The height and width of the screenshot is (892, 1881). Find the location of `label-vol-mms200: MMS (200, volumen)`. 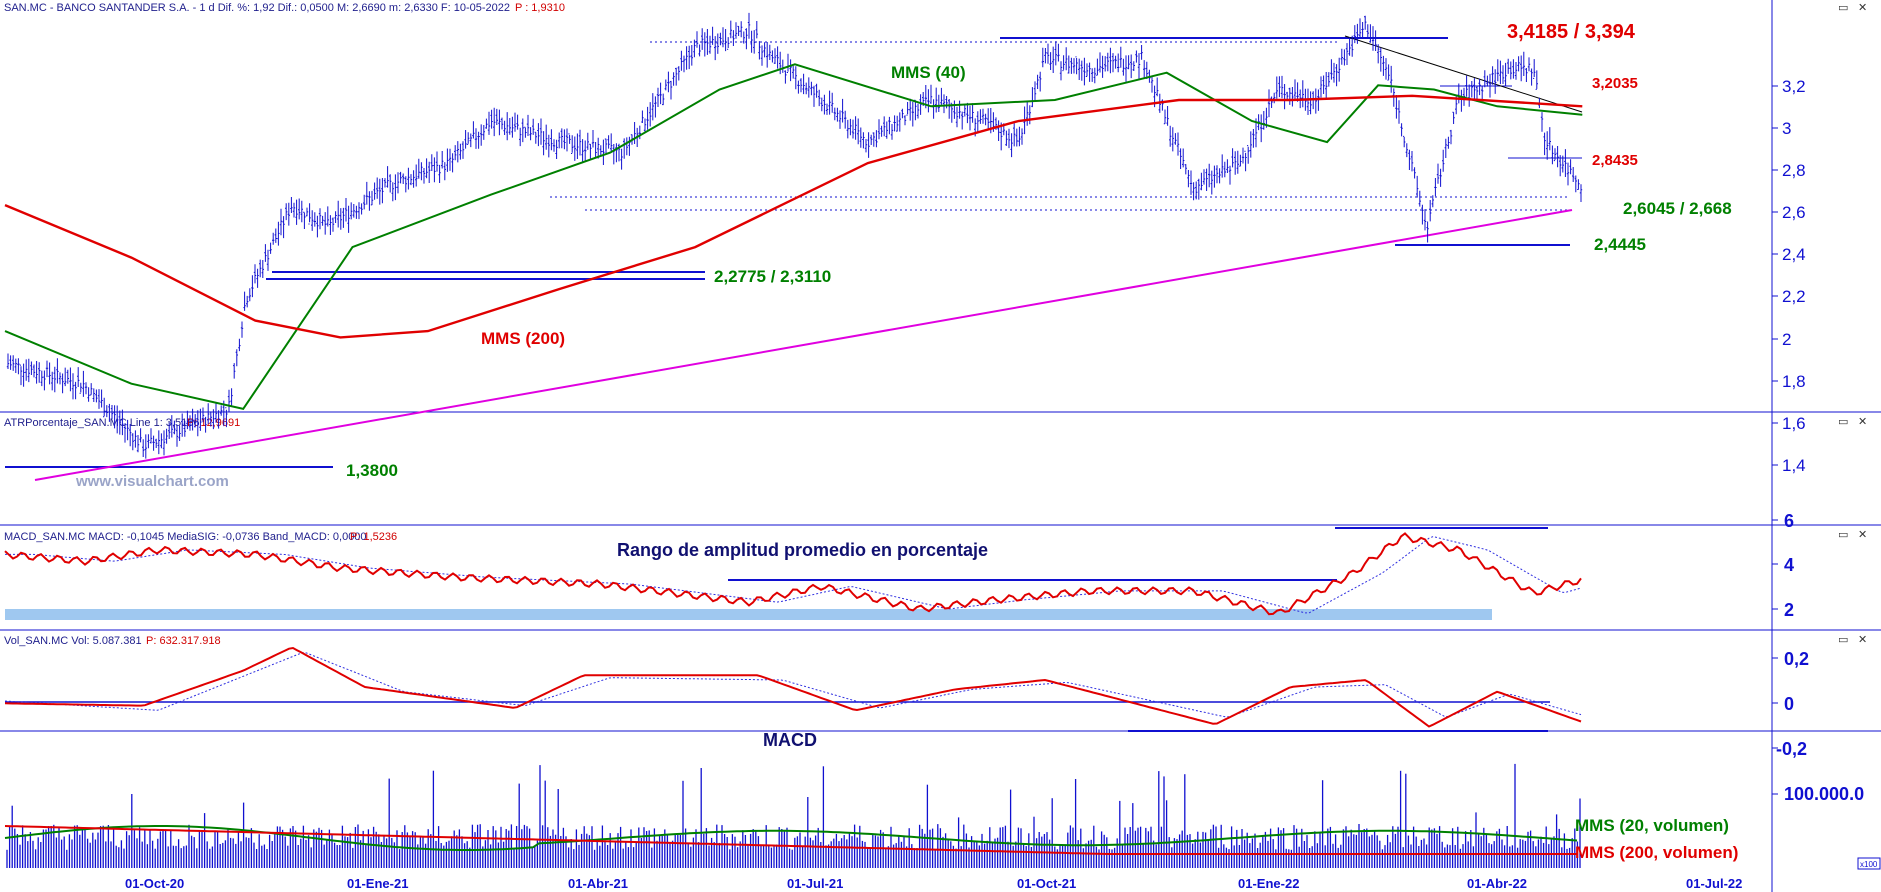

label-vol-mms200: MMS (200, volumen) is located at coordinates (1656, 852).